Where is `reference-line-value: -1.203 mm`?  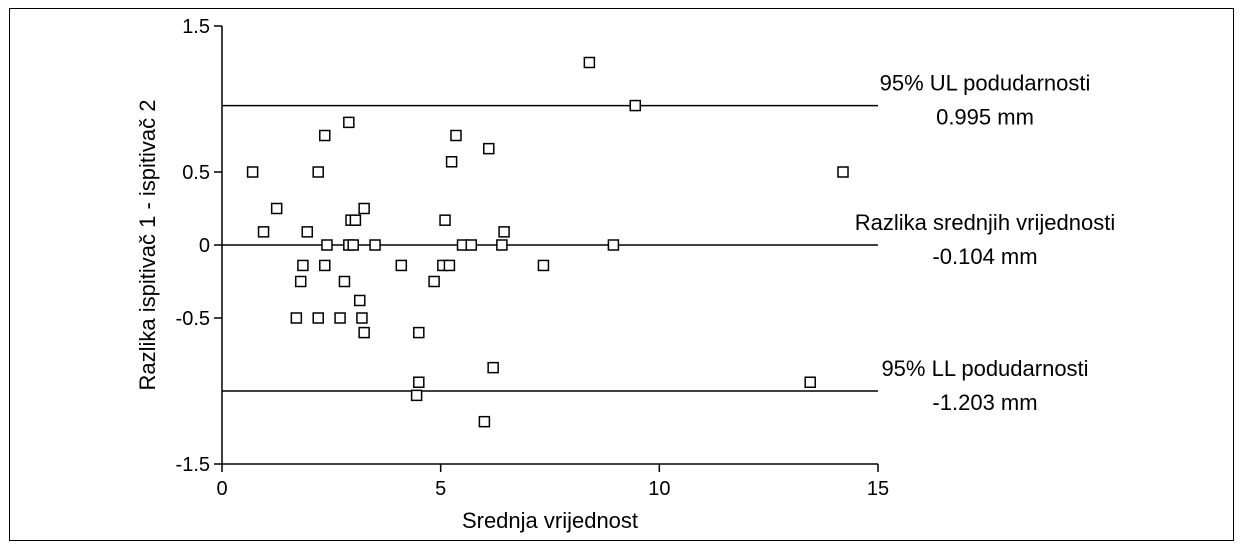
reference-line-value: -1.203 mm is located at coordinates (984, 402).